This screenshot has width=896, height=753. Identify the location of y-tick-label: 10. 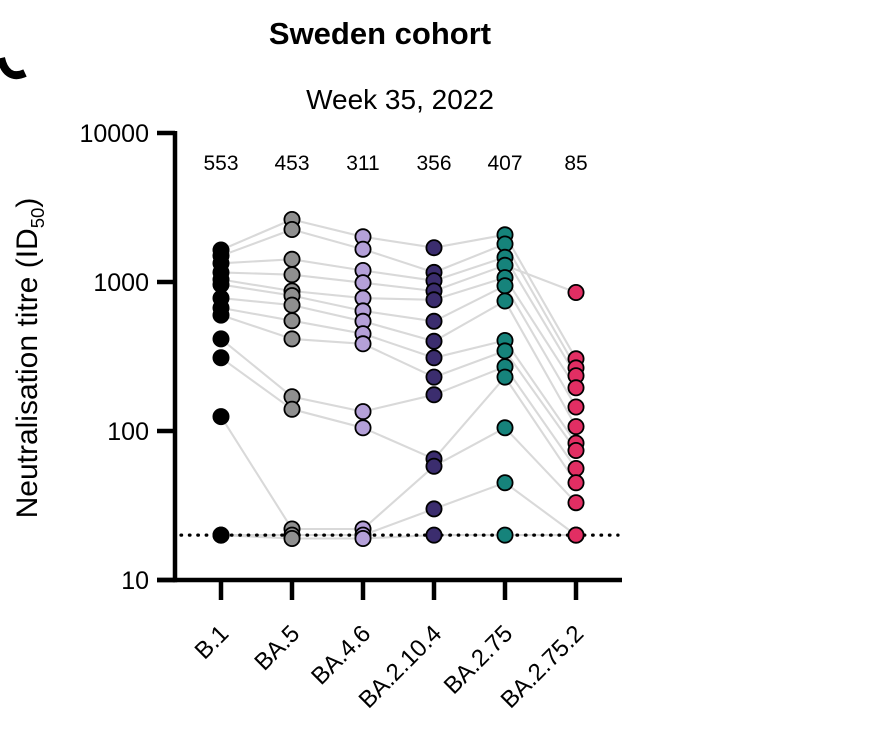
(135, 581).